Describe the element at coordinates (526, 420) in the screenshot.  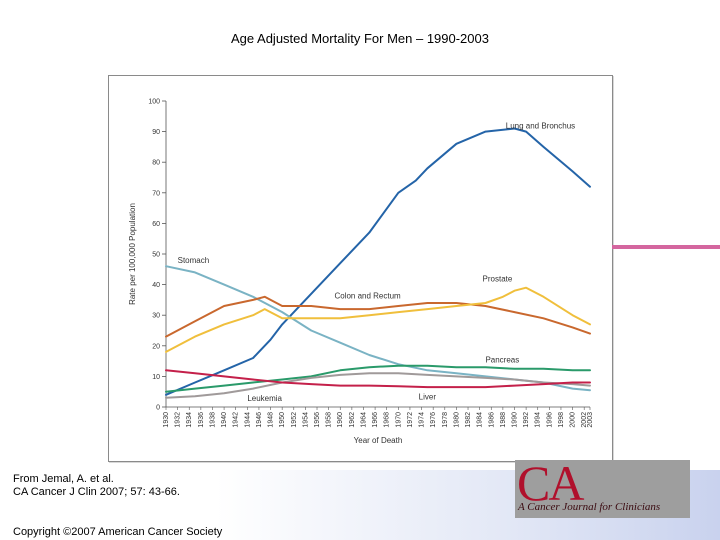
I see `x-tick-label: 1992` at that location.